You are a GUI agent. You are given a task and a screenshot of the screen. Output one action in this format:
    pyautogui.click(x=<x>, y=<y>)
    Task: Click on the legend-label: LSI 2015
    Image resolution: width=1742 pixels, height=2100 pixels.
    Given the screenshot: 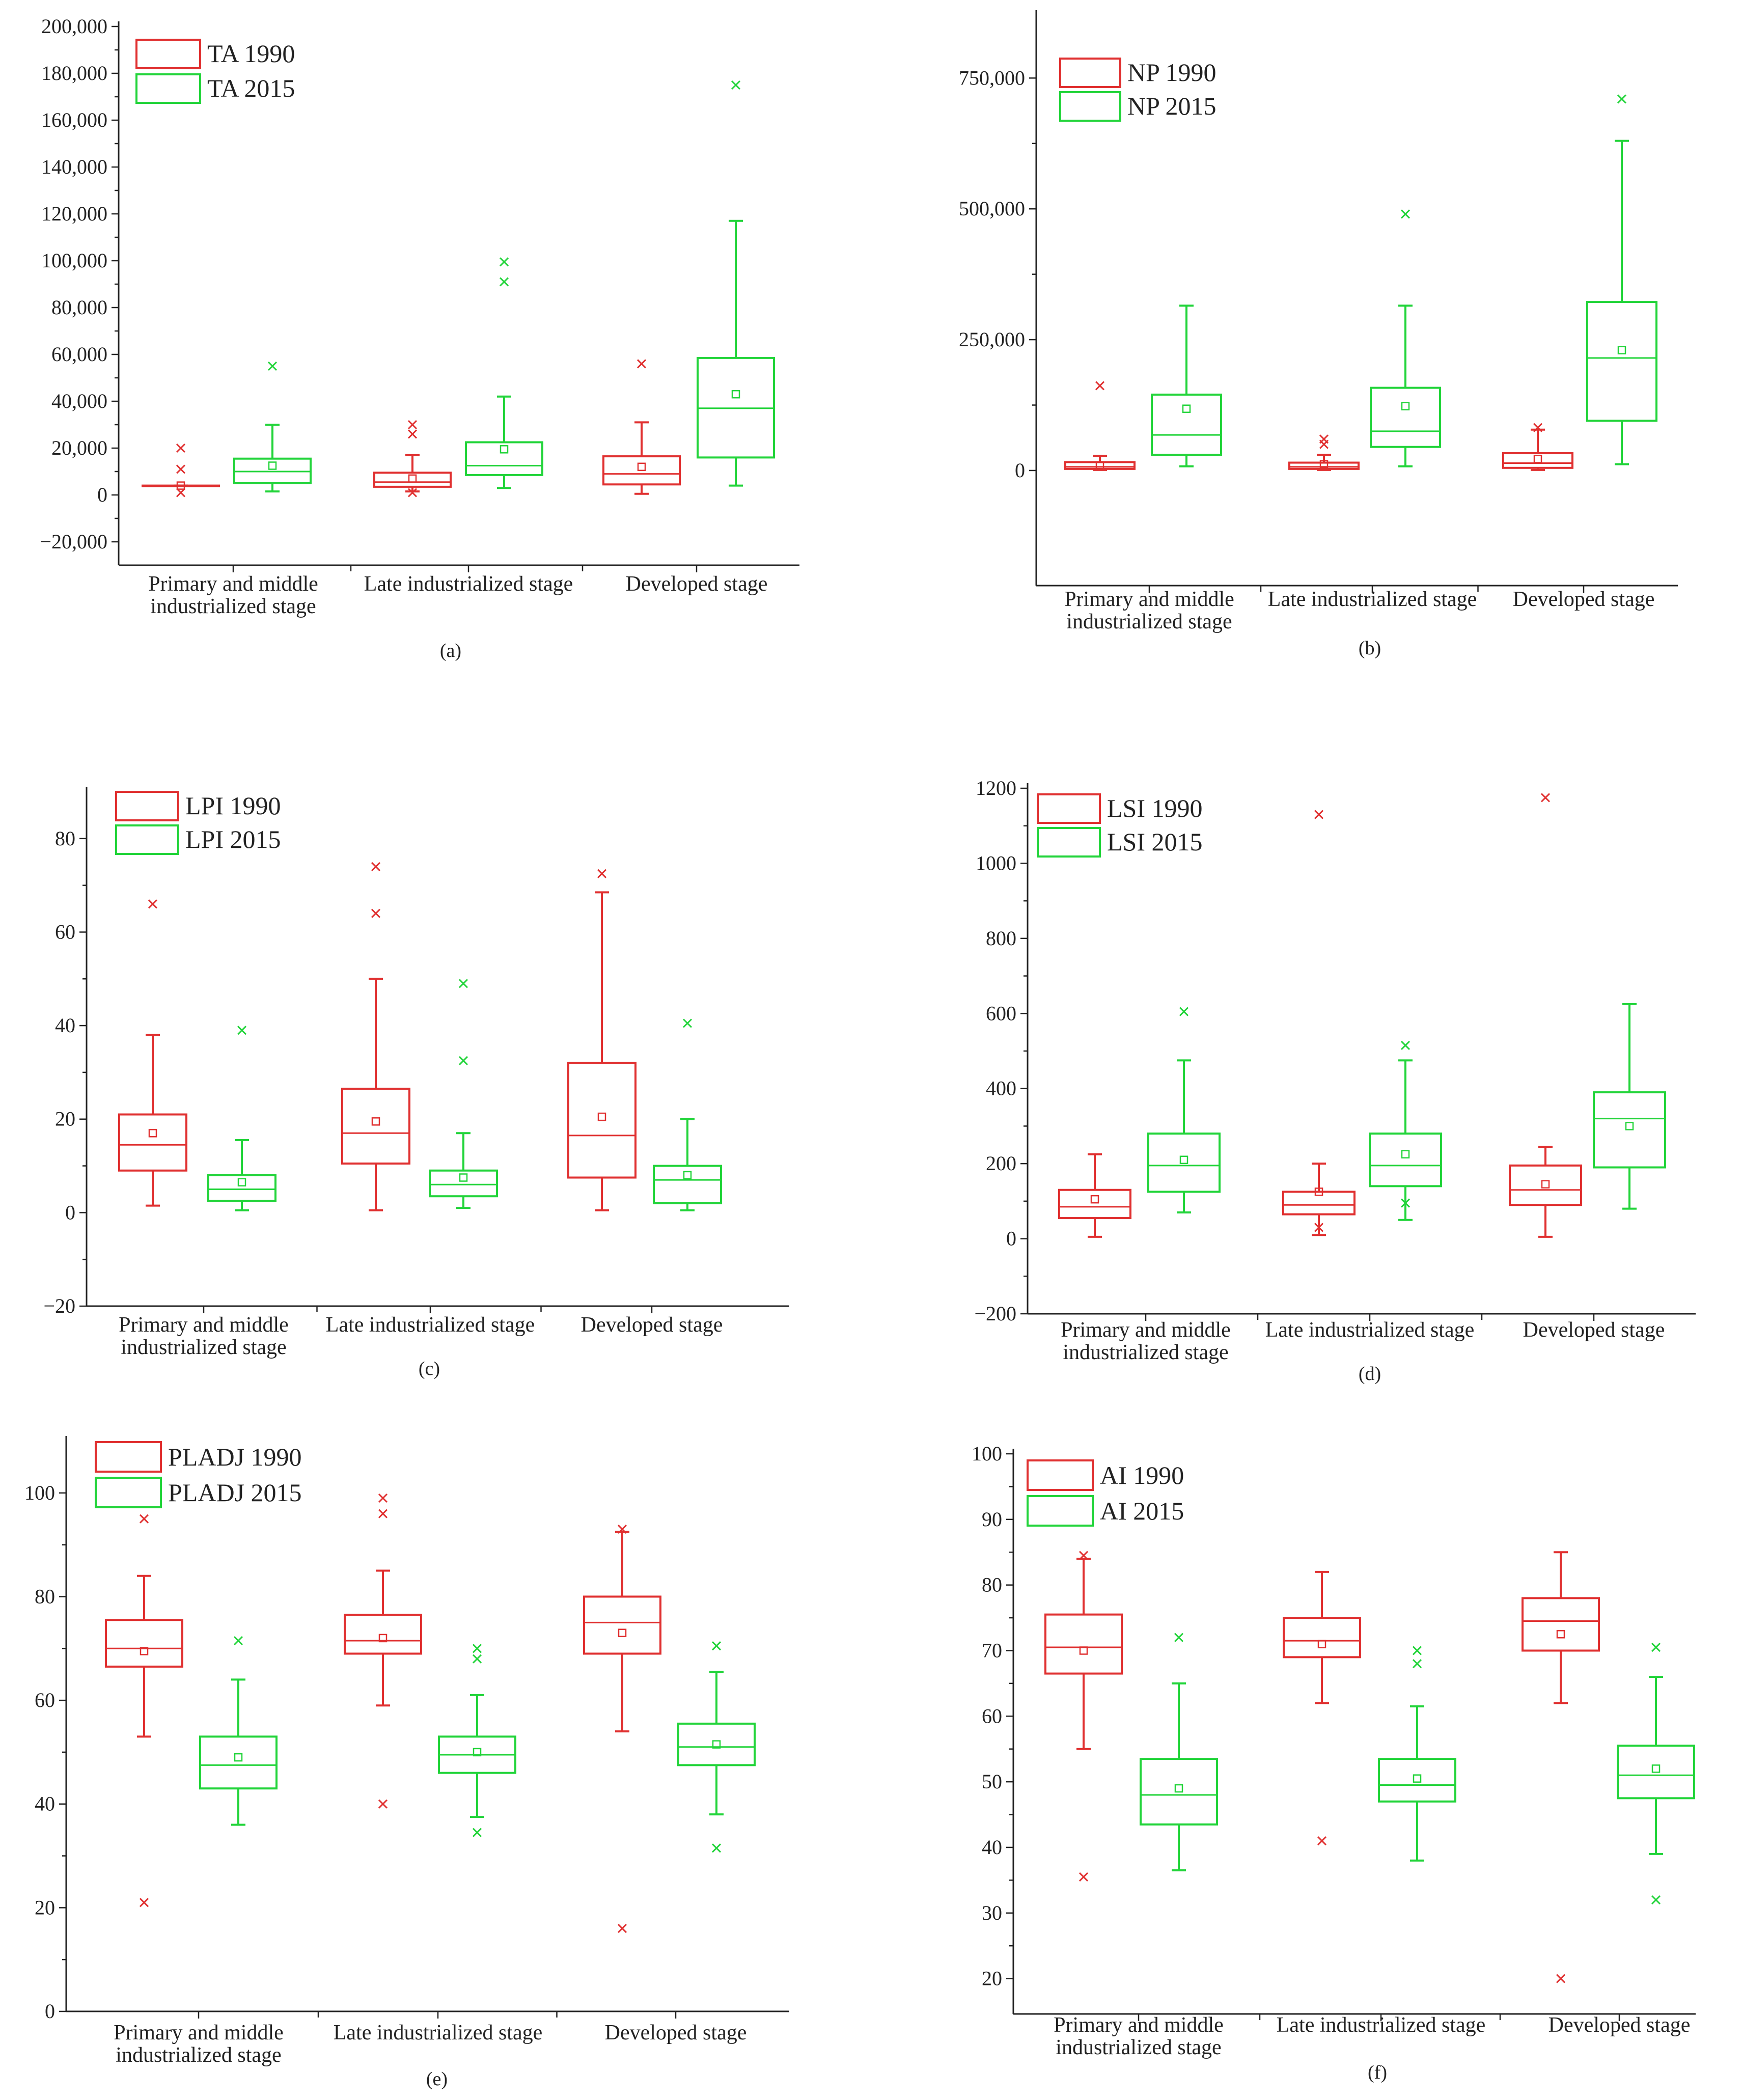 What is the action you would take?
    pyautogui.click(x=1155, y=842)
    